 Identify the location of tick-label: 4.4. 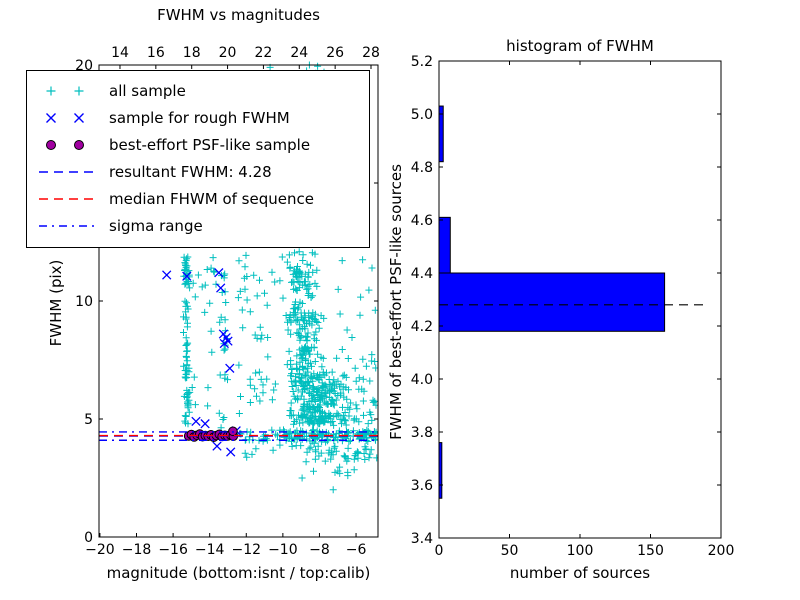
(422, 274).